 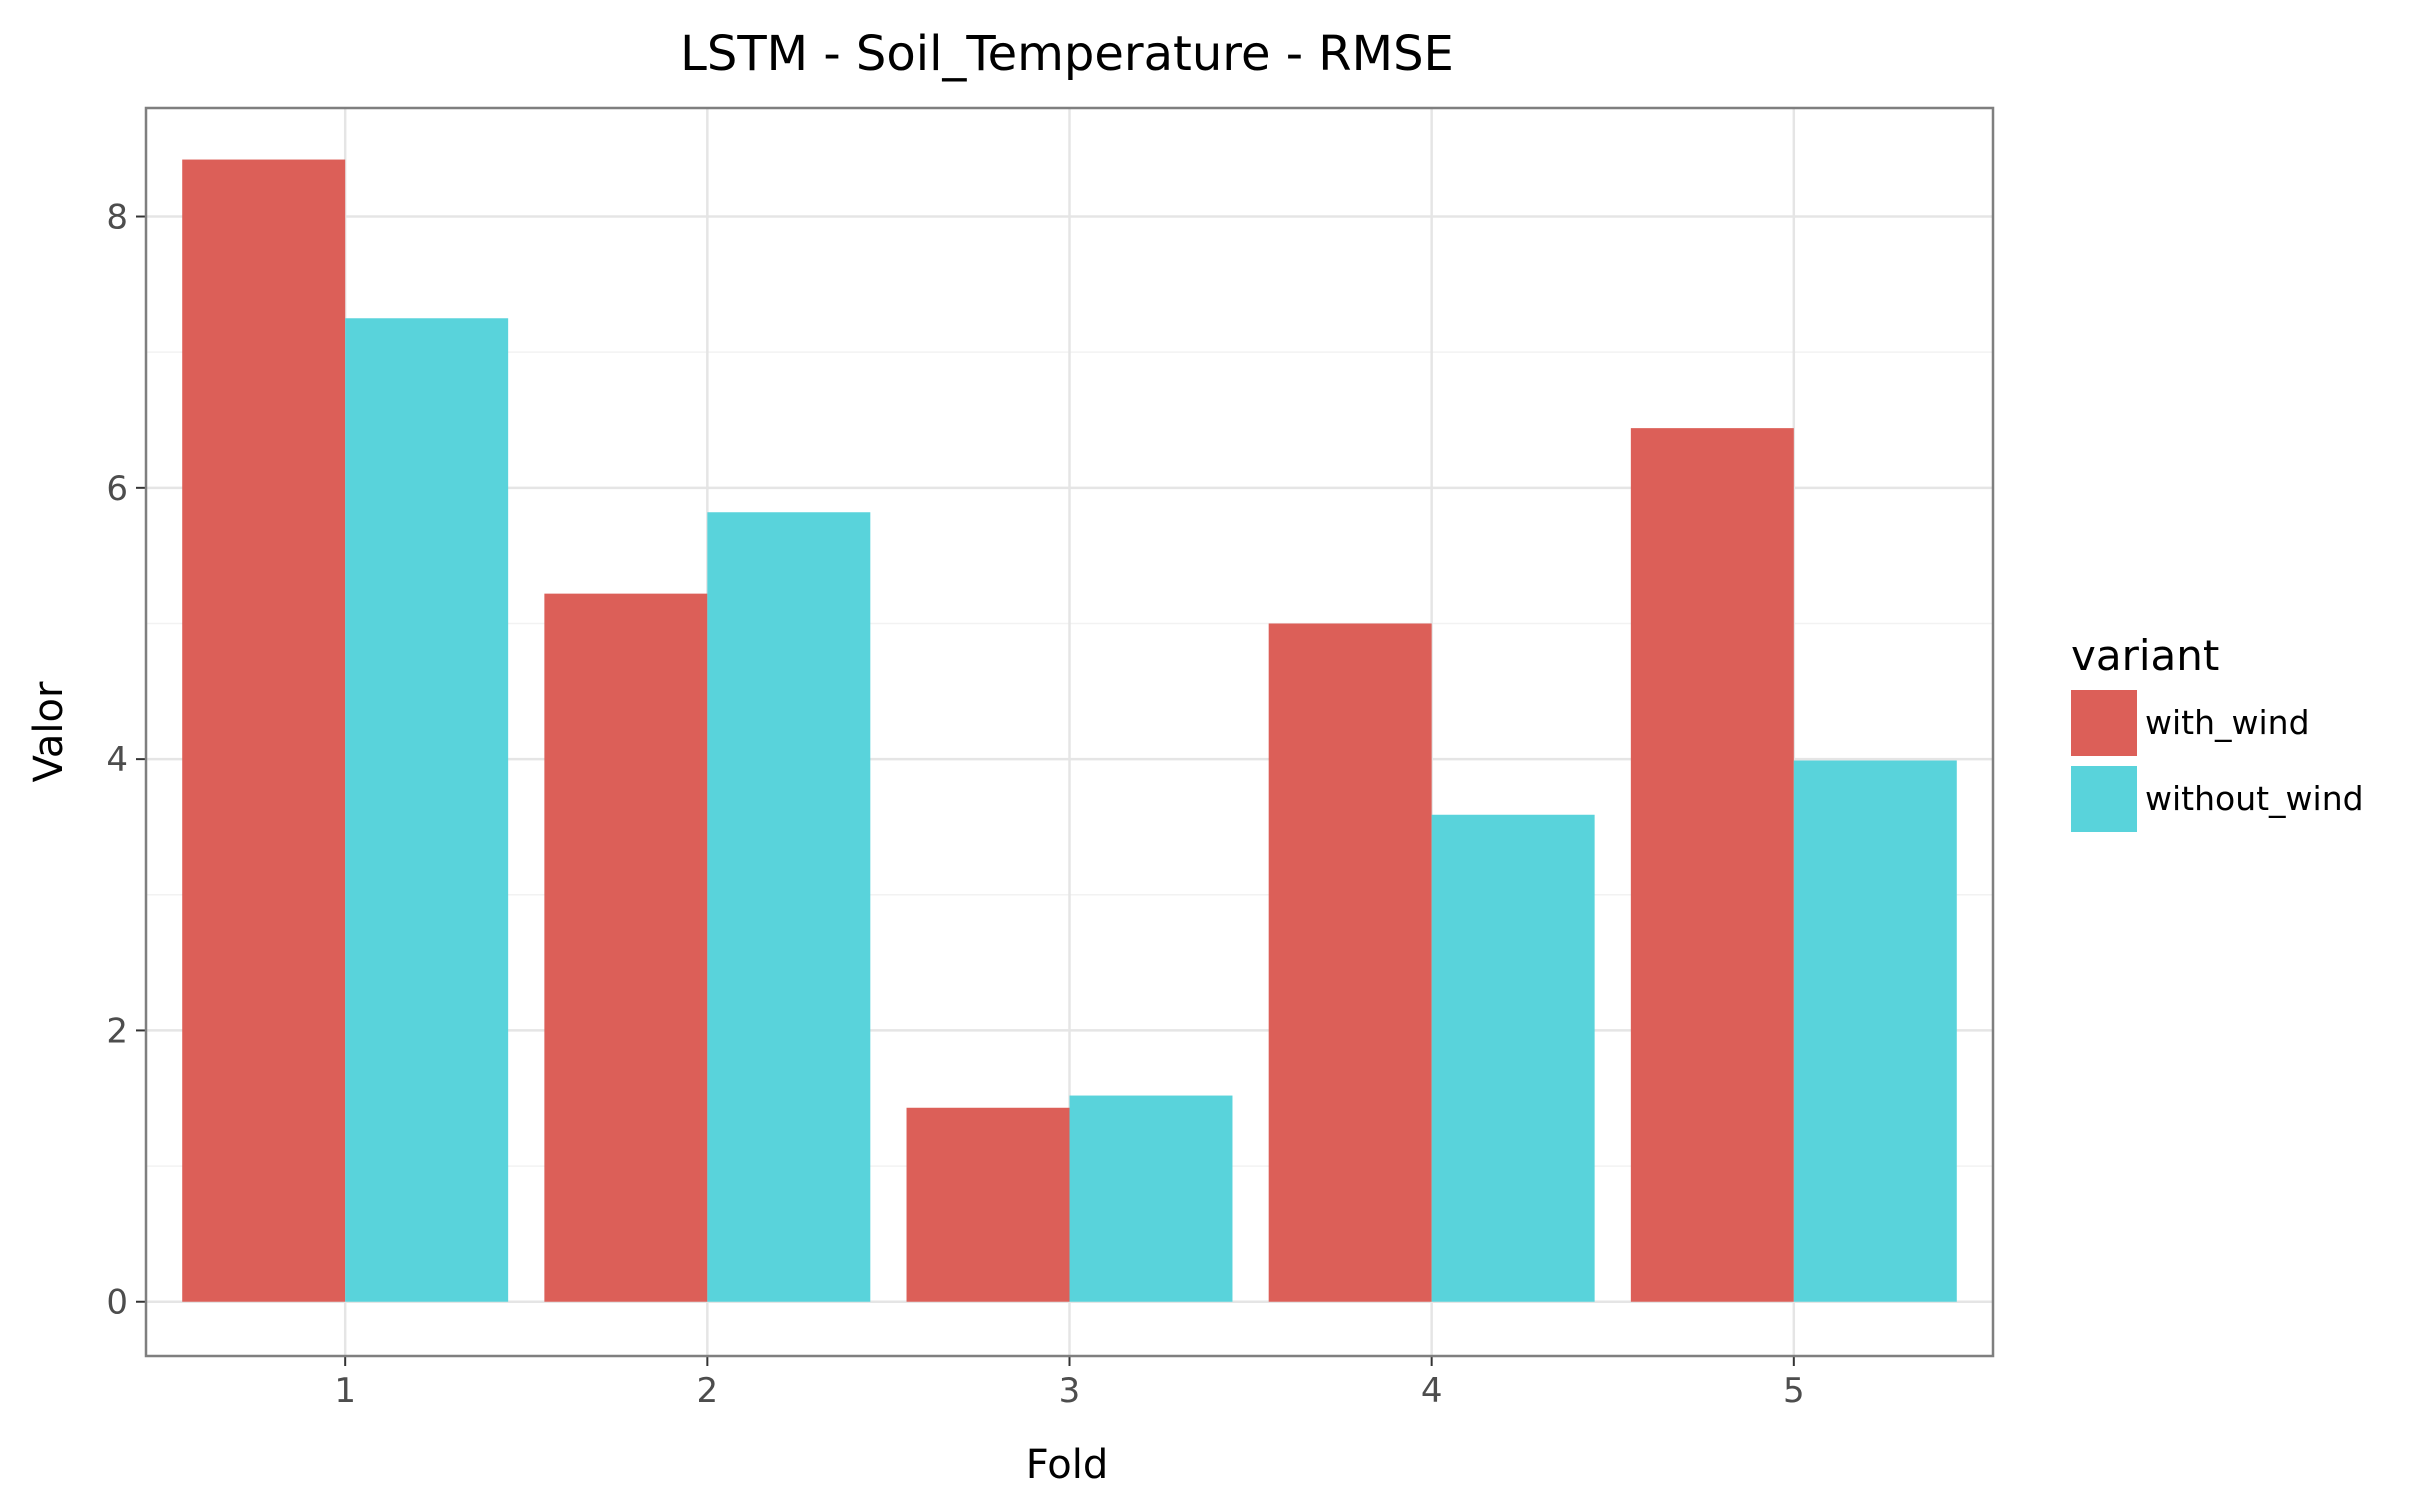 I want to click on legend-label-without_wind: without_wind, so click(x=2254, y=798).